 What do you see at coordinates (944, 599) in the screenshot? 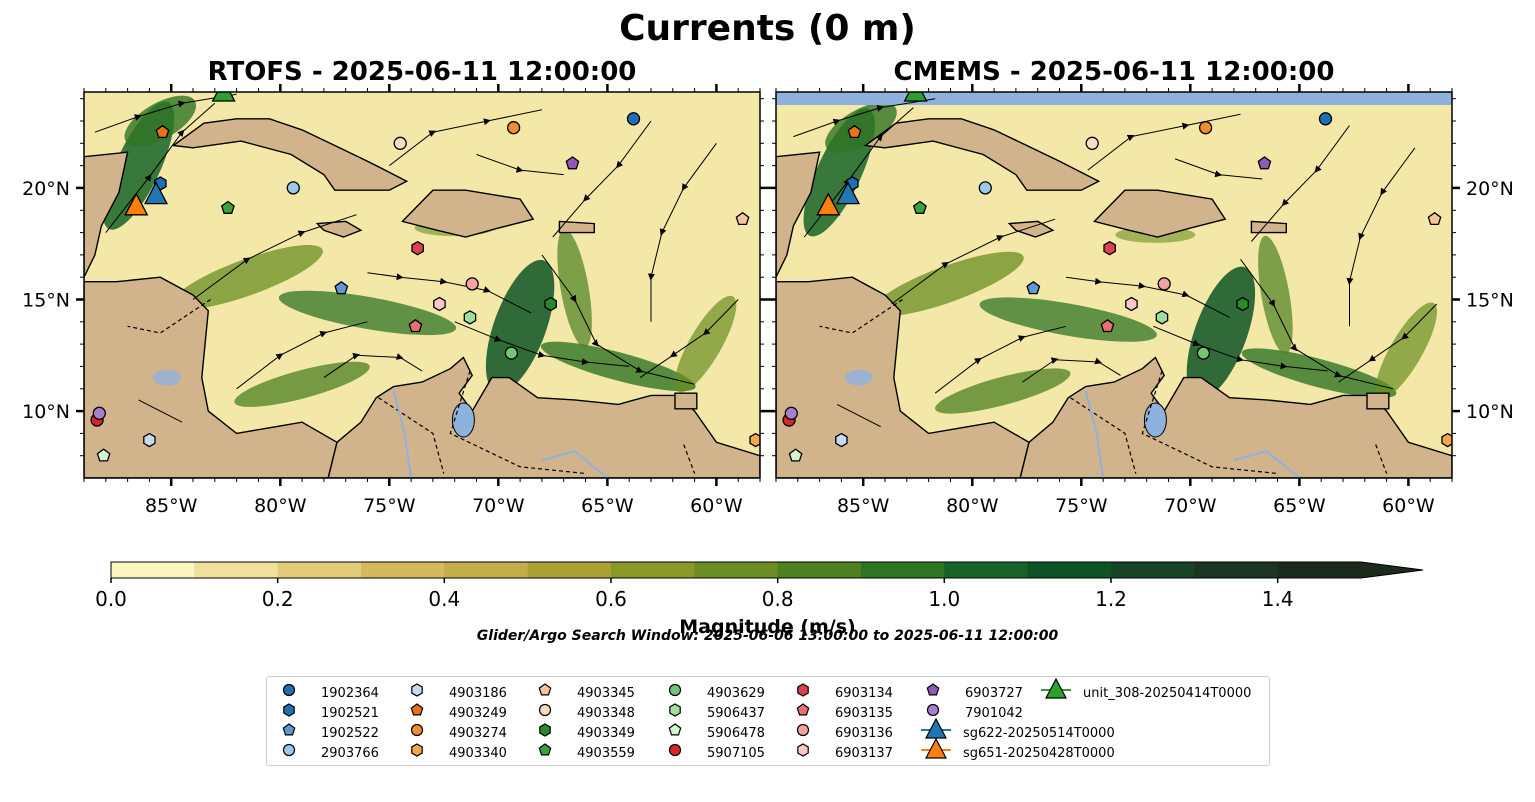
I see `colorbar-tick-label: 1.0` at bounding box center [944, 599].